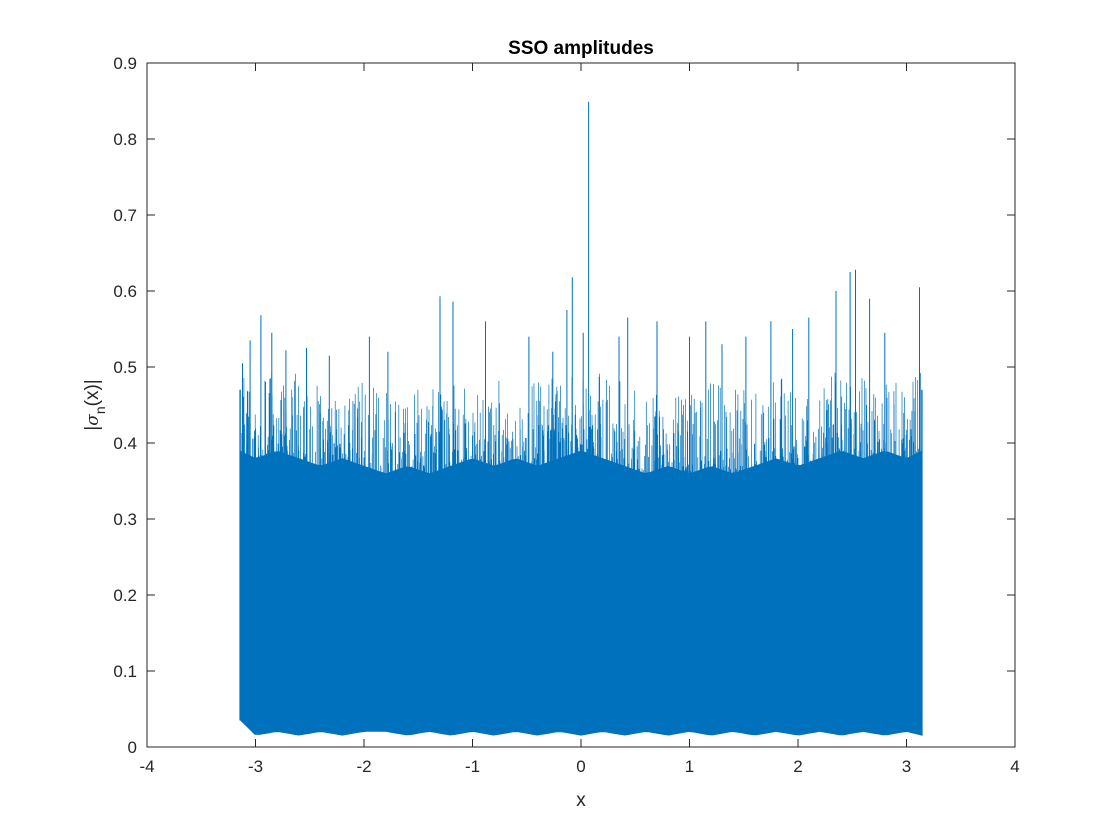 This screenshot has height=840, width=1120. What do you see at coordinates (125, 367) in the screenshot?
I see `y-tick-label: 0.5` at bounding box center [125, 367].